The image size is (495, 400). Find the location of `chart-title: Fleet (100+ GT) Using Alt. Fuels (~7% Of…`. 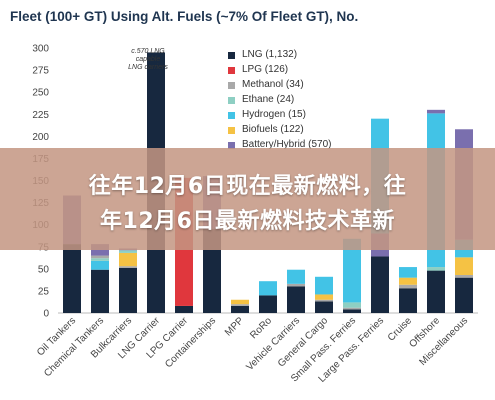

chart-title: Fleet (100+ GT) Using Alt. Fuels (~7% Of… is located at coordinates (184, 16).